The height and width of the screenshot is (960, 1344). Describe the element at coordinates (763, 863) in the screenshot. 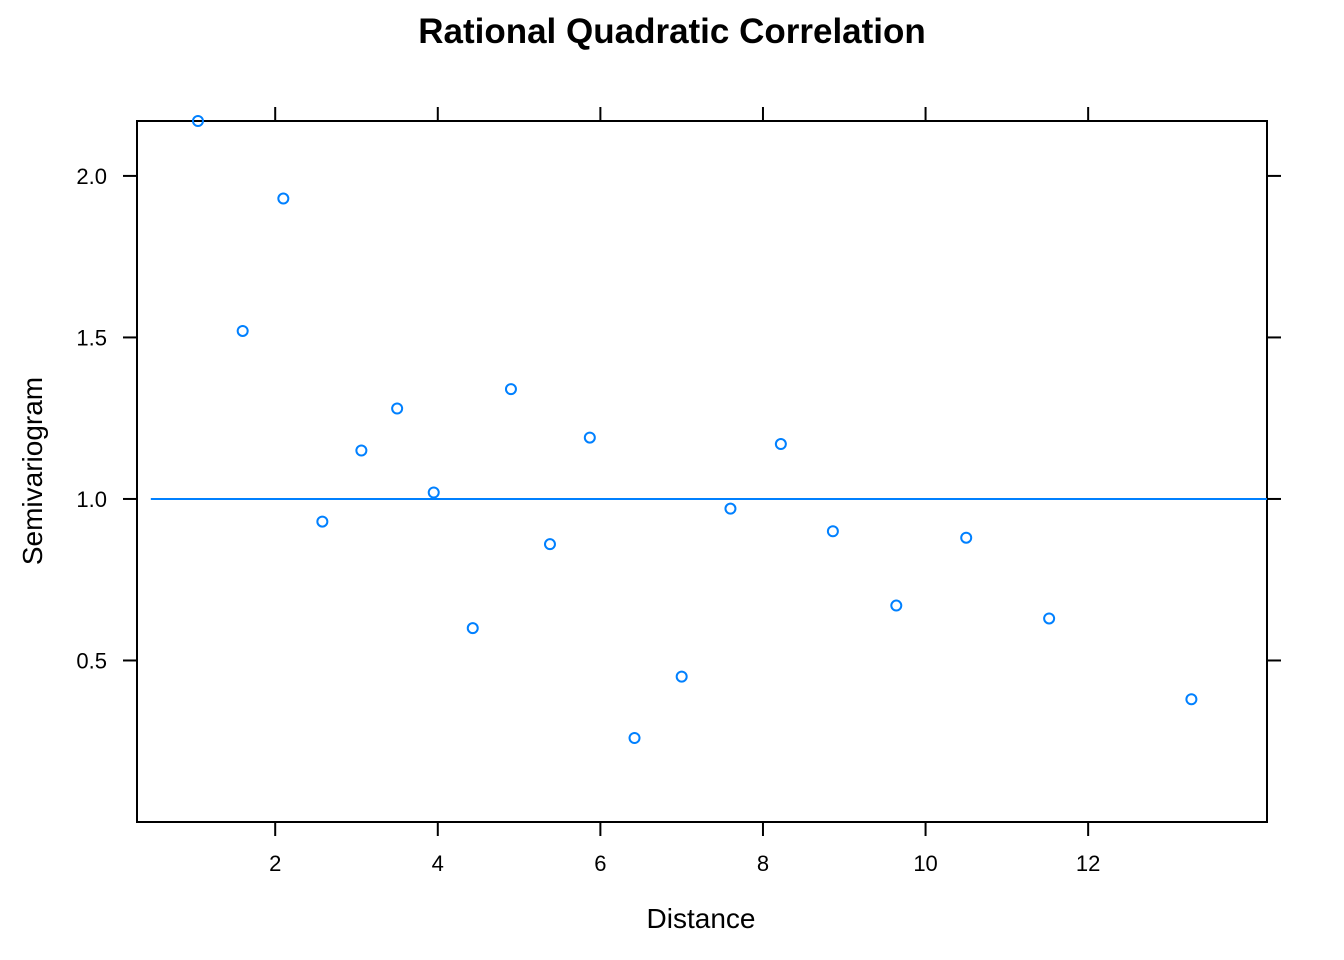

I see `x-tick-label: 8` at that location.